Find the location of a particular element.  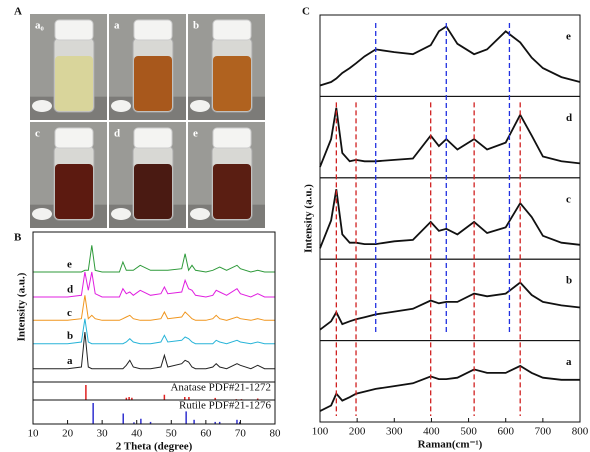

x-axis-label: 2 Theta (degree) is located at coordinates (154, 446).